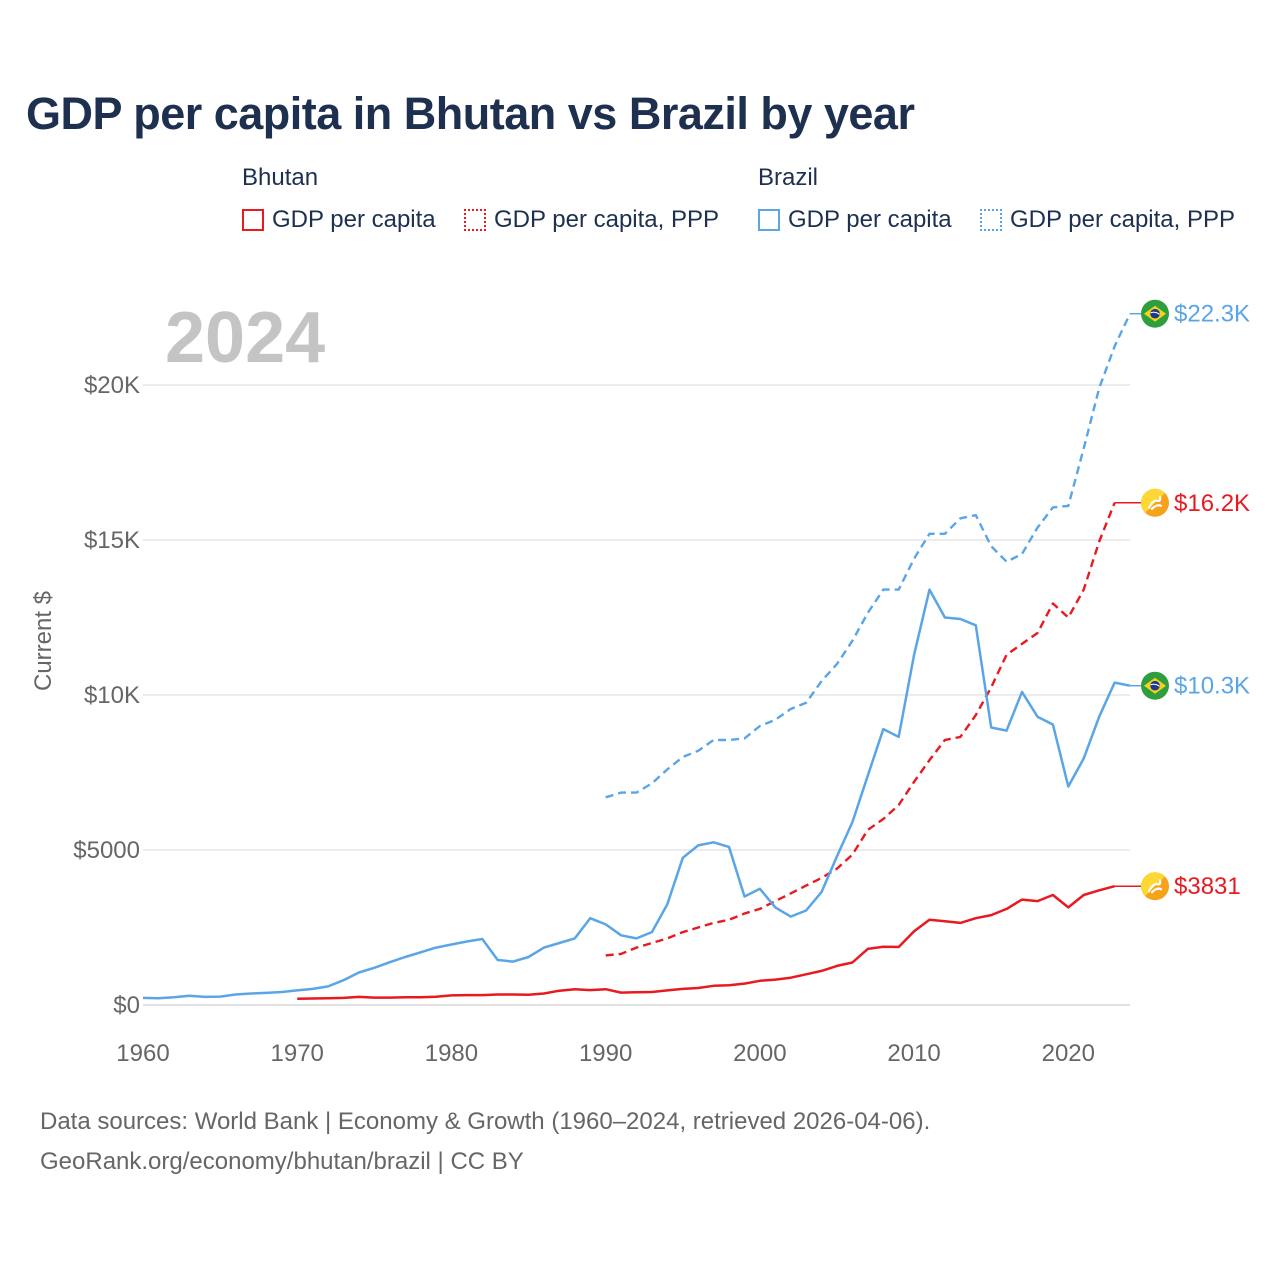 This screenshot has height=1280, width=1280. Describe the element at coordinates (280, 177) in the screenshot. I see `legend-group-bhutan: Bhutan` at that location.